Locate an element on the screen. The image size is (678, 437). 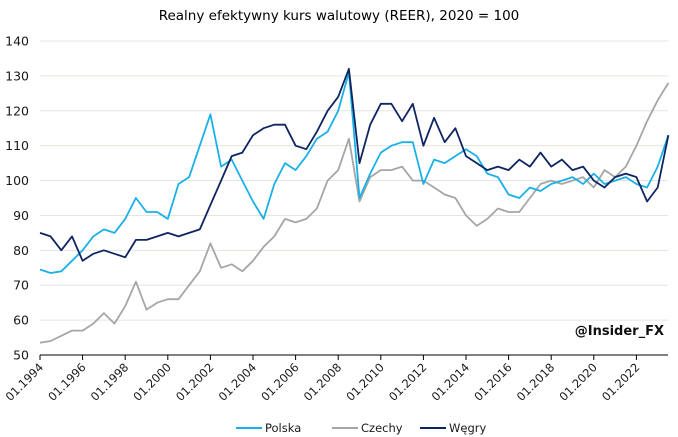
x-tick-label: 01.2018 is located at coordinates (536, 382).